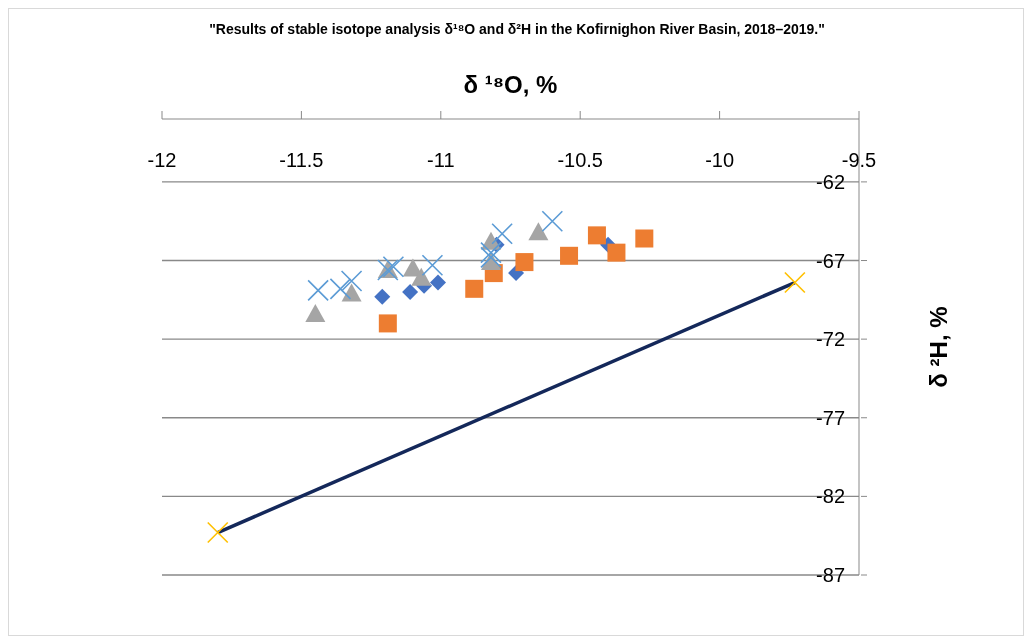  Describe the element at coordinates (580, 160) in the screenshot. I see `x-tick-label: -10.5` at that location.